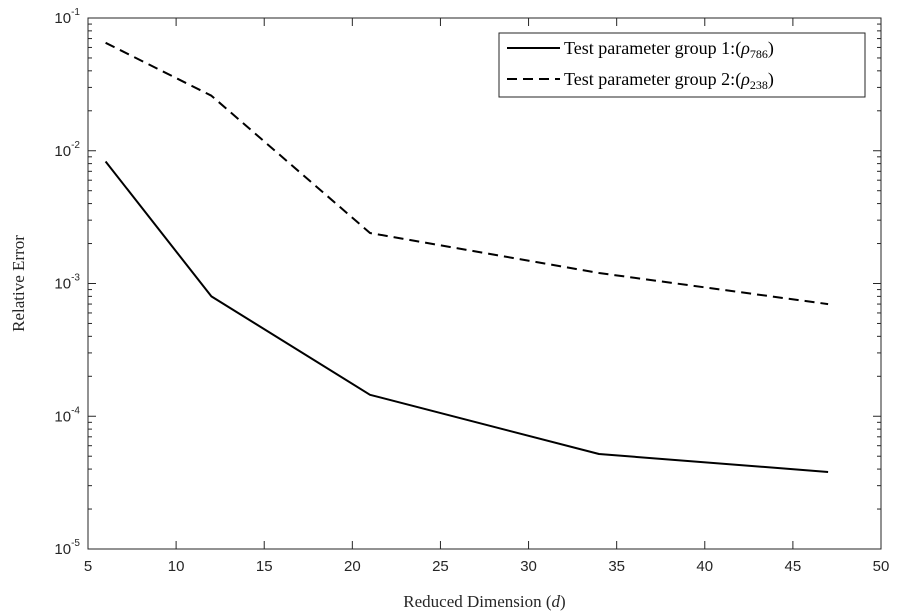 This screenshot has height=615, width=911. Describe the element at coordinates (352, 566) in the screenshot. I see `x-tick-label: 20` at that location.